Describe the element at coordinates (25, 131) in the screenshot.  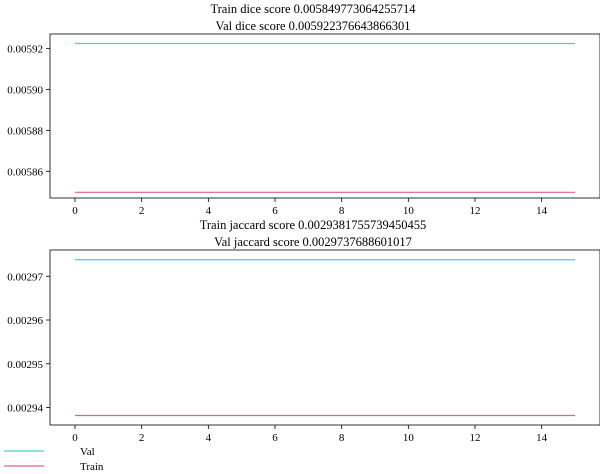
I see `dice-y-tick-label: 0.00588` at that location.